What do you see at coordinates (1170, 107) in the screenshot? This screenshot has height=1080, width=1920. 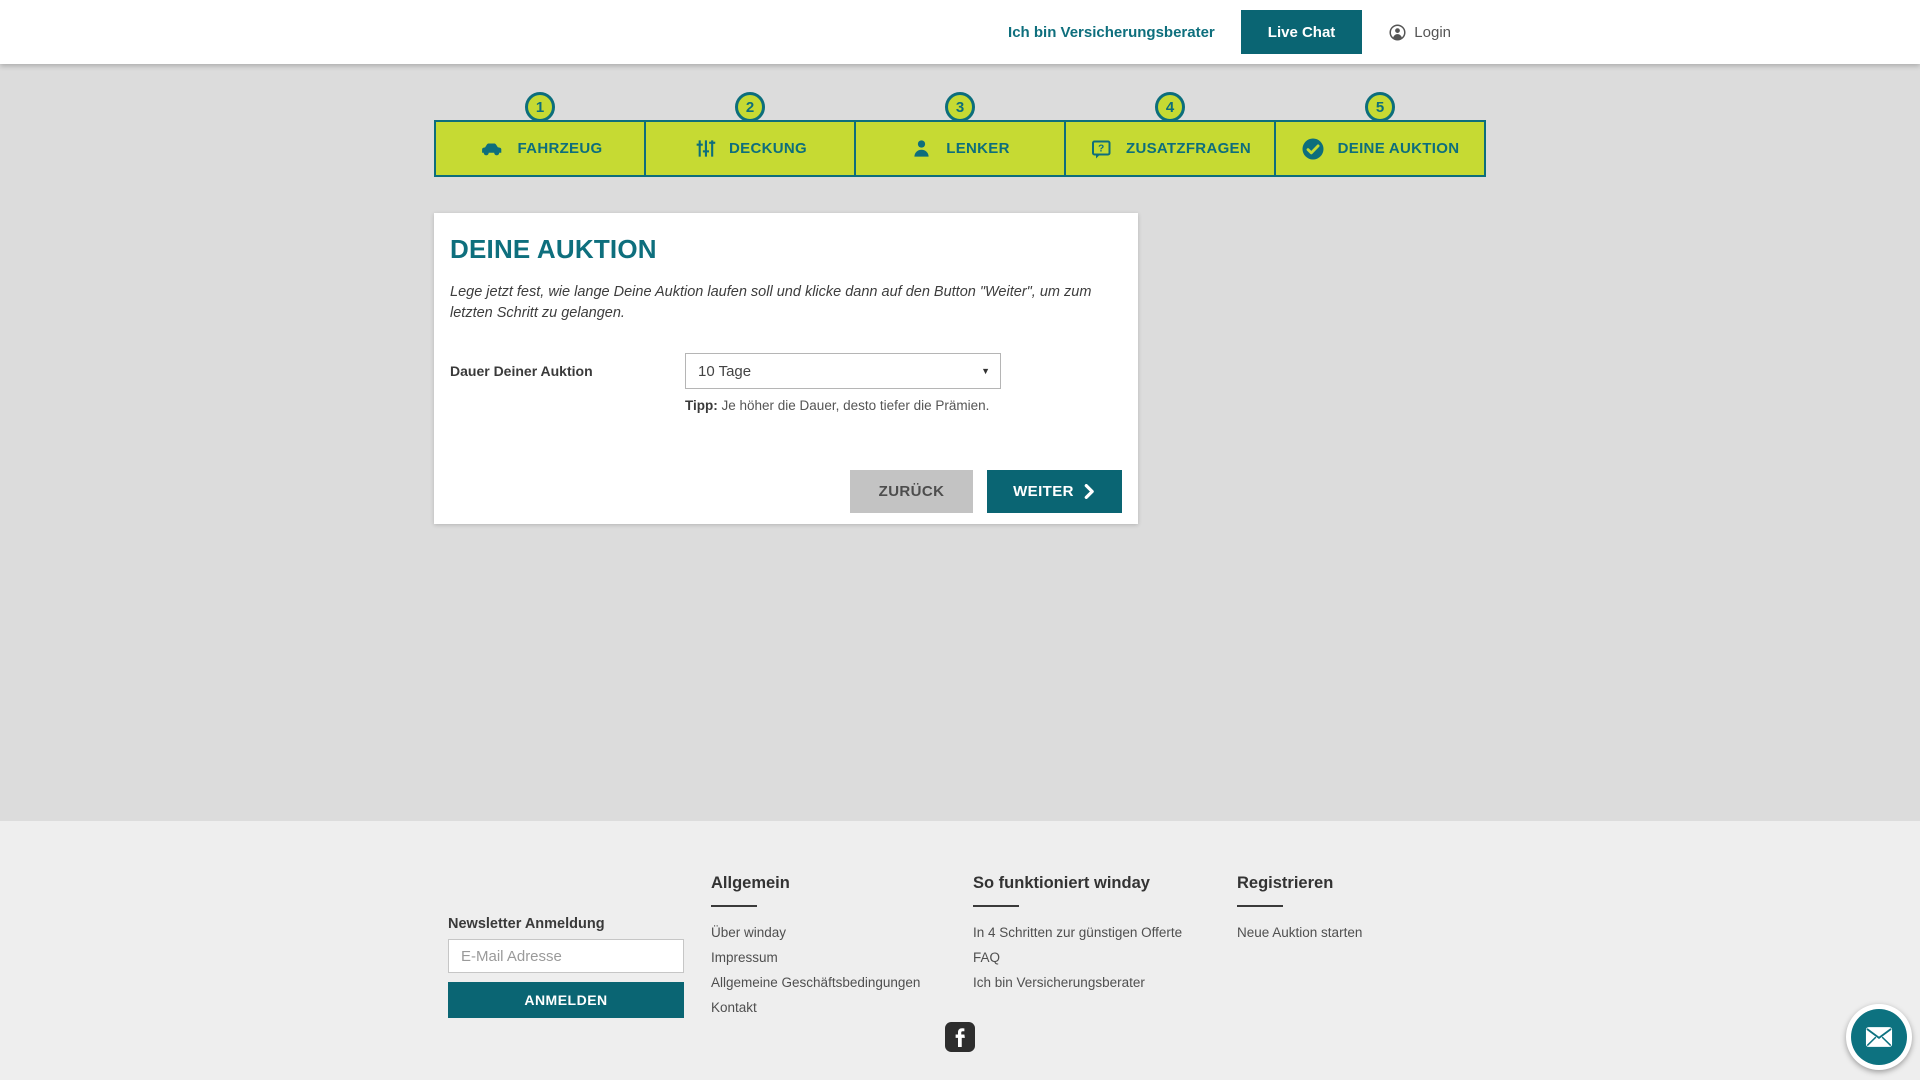 I see `step-number-badge: 4` at bounding box center [1170, 107].